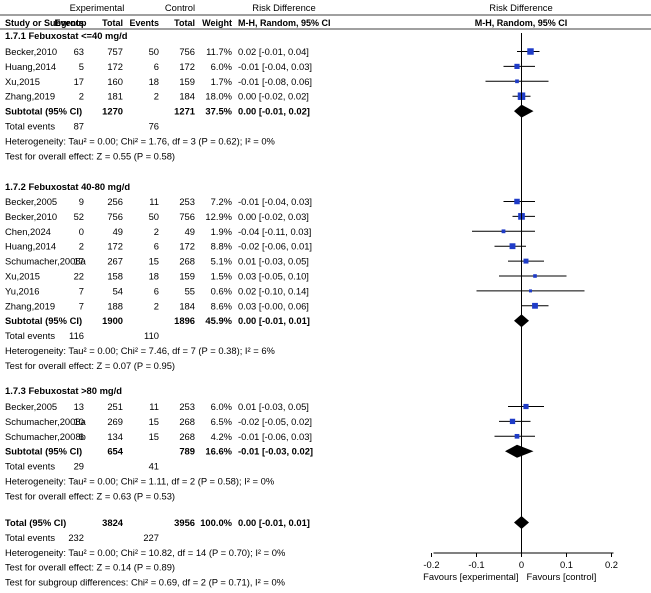  Describe the element at coordinates (112, 320) in the screenshot. I see `subtotal-exp-total: 1900` at that location.